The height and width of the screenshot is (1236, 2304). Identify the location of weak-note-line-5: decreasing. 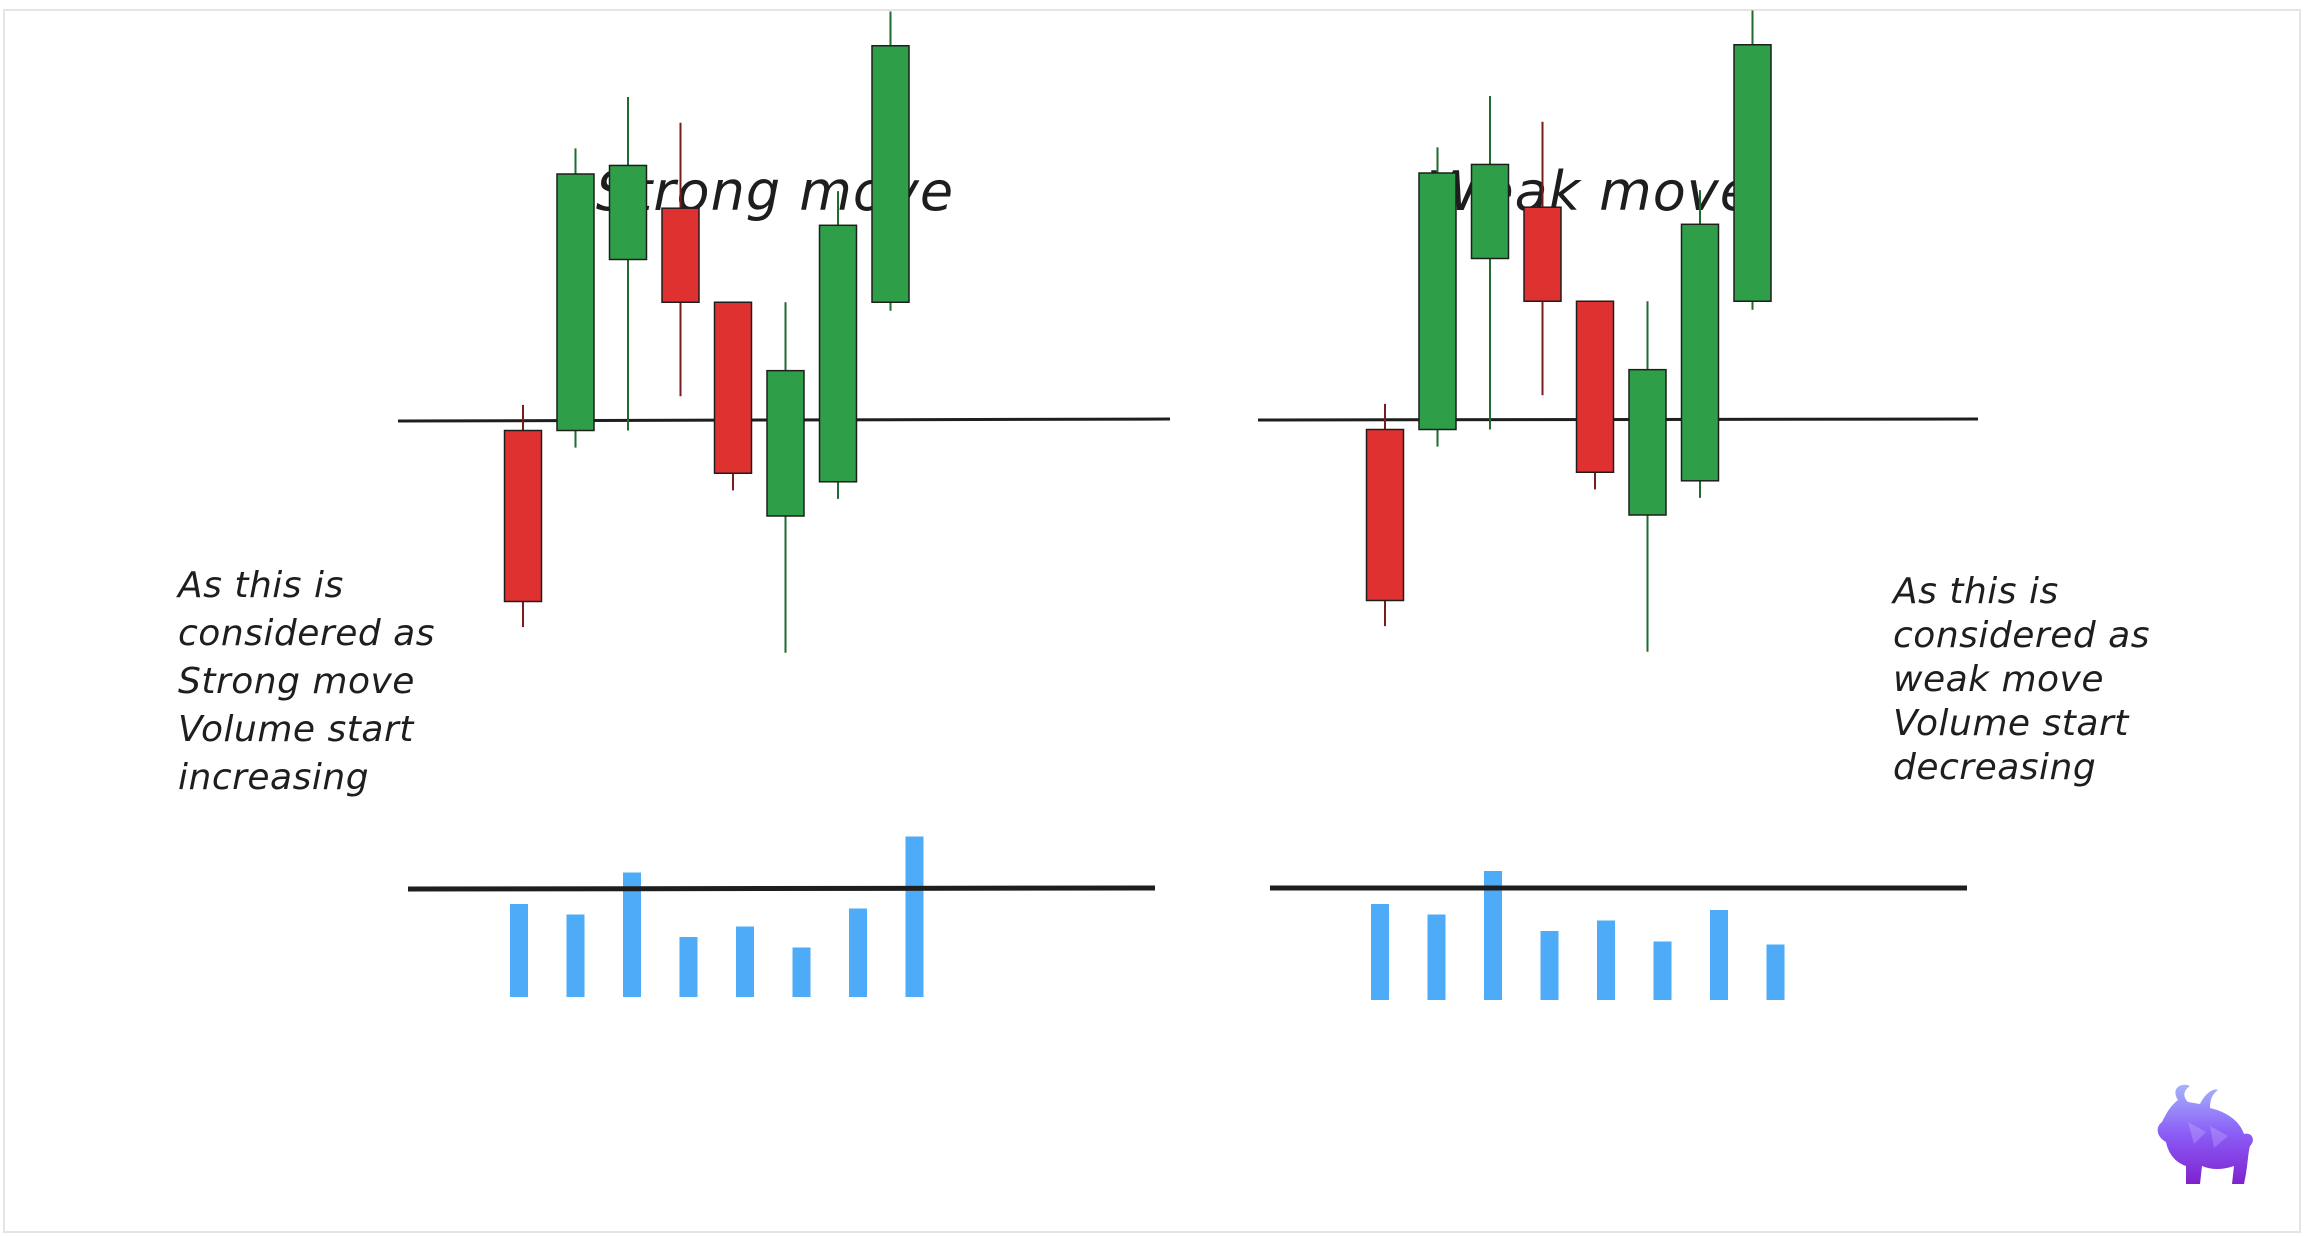
(1994, 767).